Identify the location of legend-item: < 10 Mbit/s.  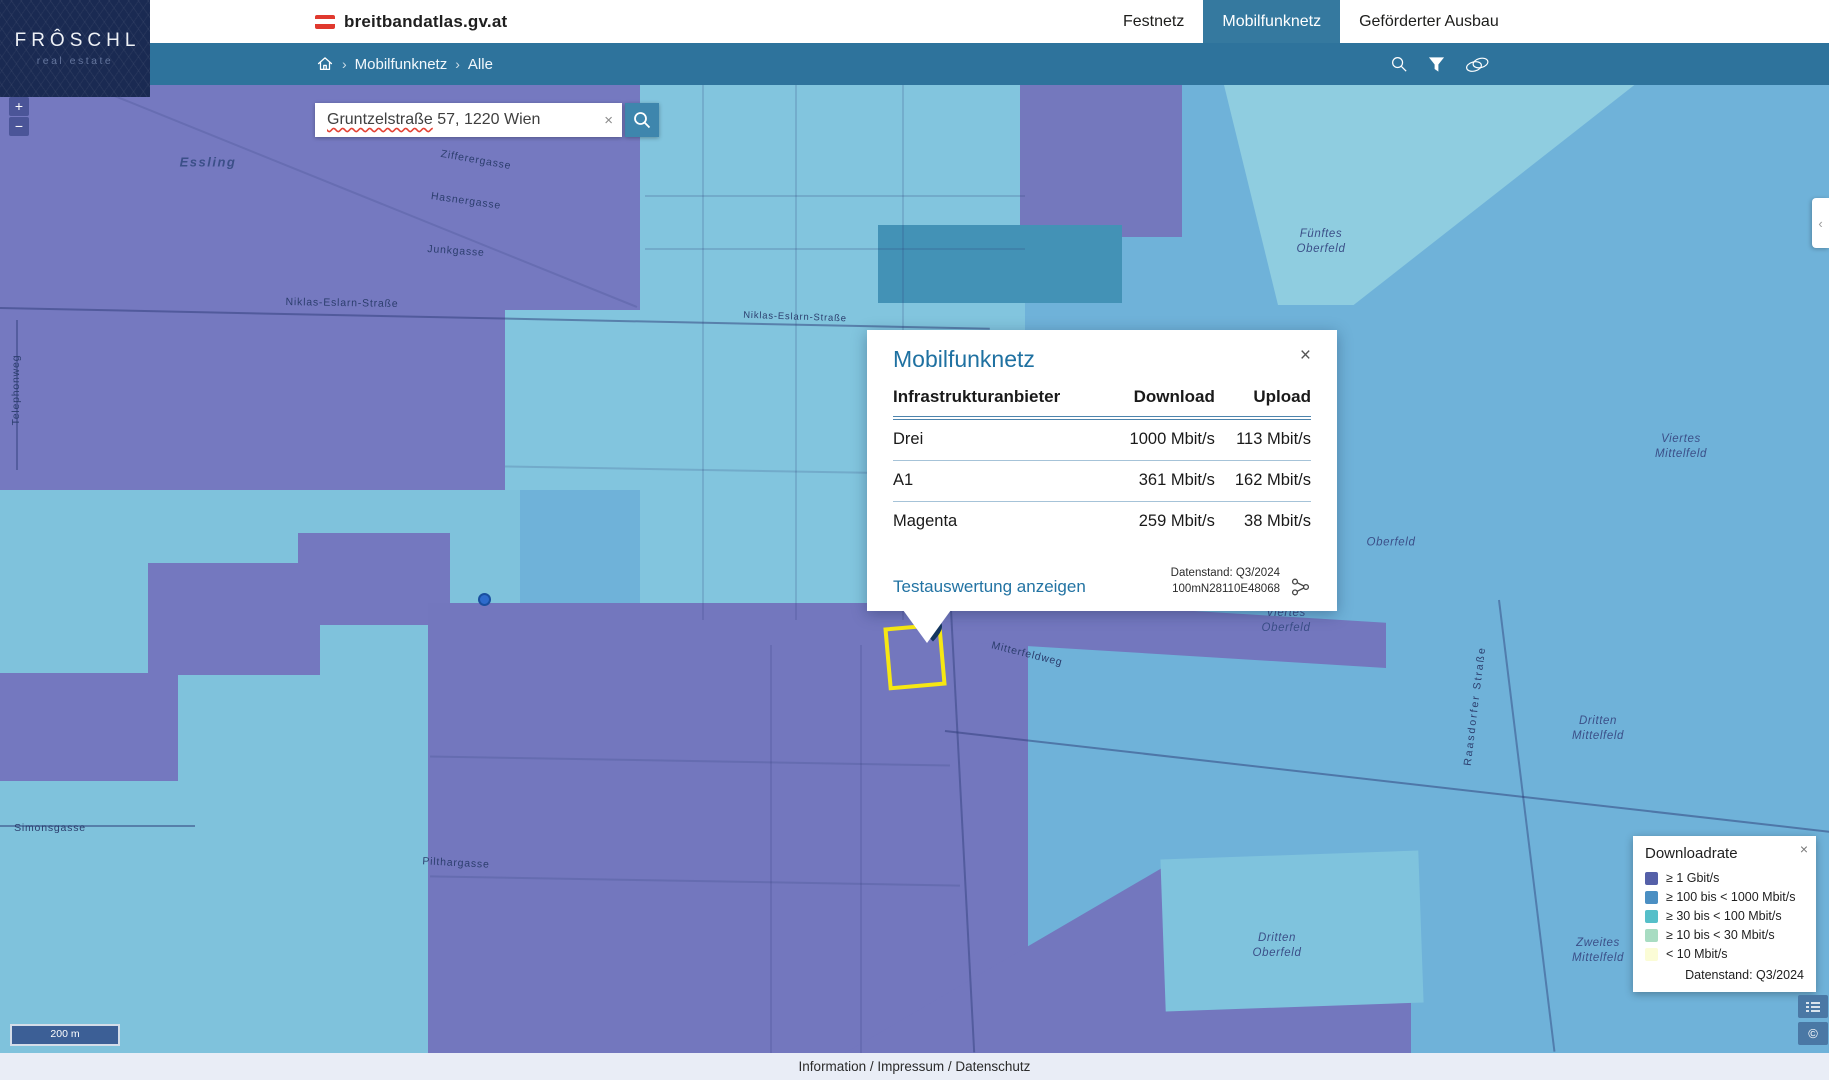
(1724, 954).